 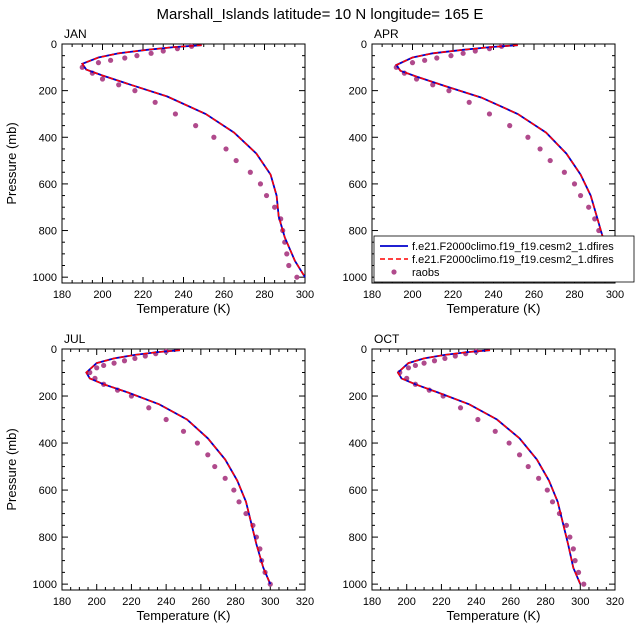 What do you see at coordinates (75, 339) in the screenshot?
I see `panel-label: JUL` at bounding box center [75, 339].